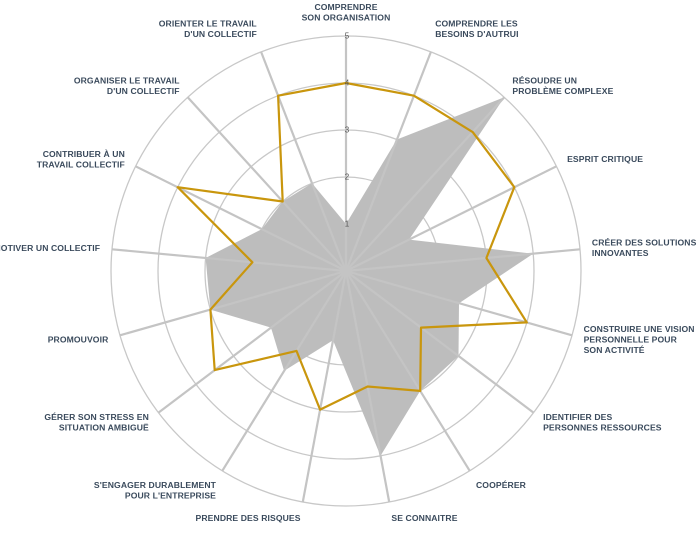 The width and height of the screenshot is (700, 556). What do you see at coordinates (424, 518) in the screenshot?
I see `axis-label: SE CONNAITRE` at bounding box center [424, 518].